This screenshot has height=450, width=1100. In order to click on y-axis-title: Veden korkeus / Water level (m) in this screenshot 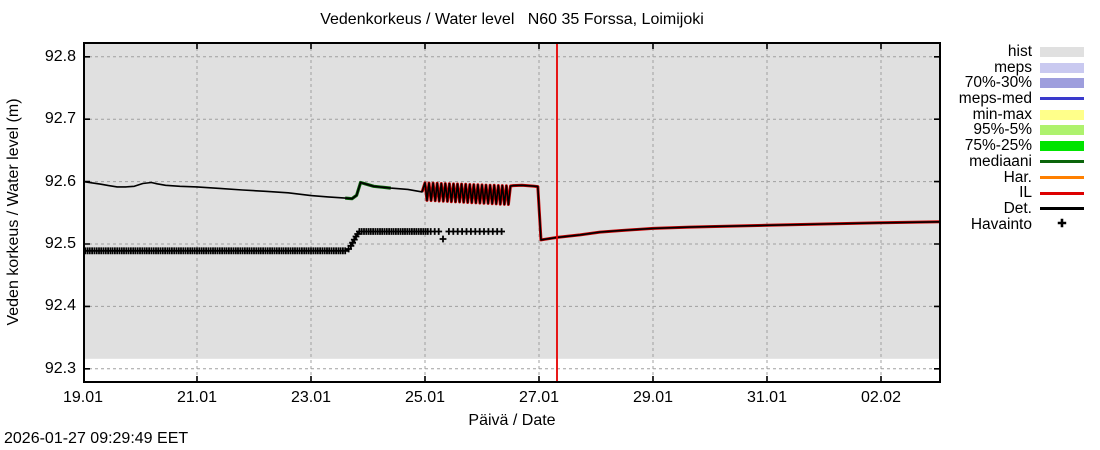, I will do `click(13, 212)`.